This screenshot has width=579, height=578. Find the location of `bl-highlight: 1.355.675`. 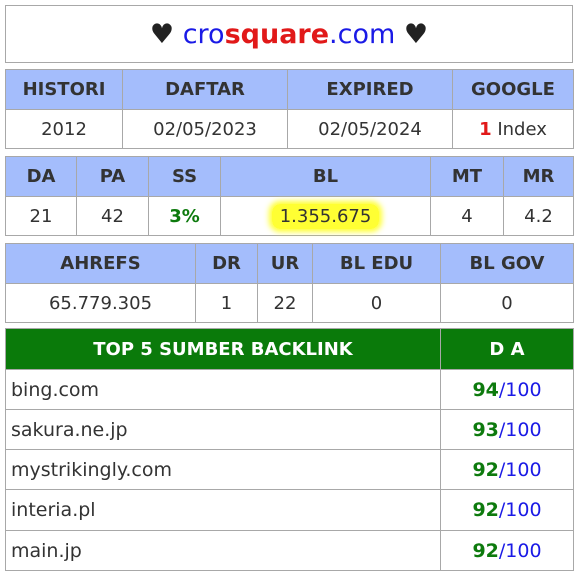

bl-highlight: 1.355.675 is located at coordinates (325, 216).